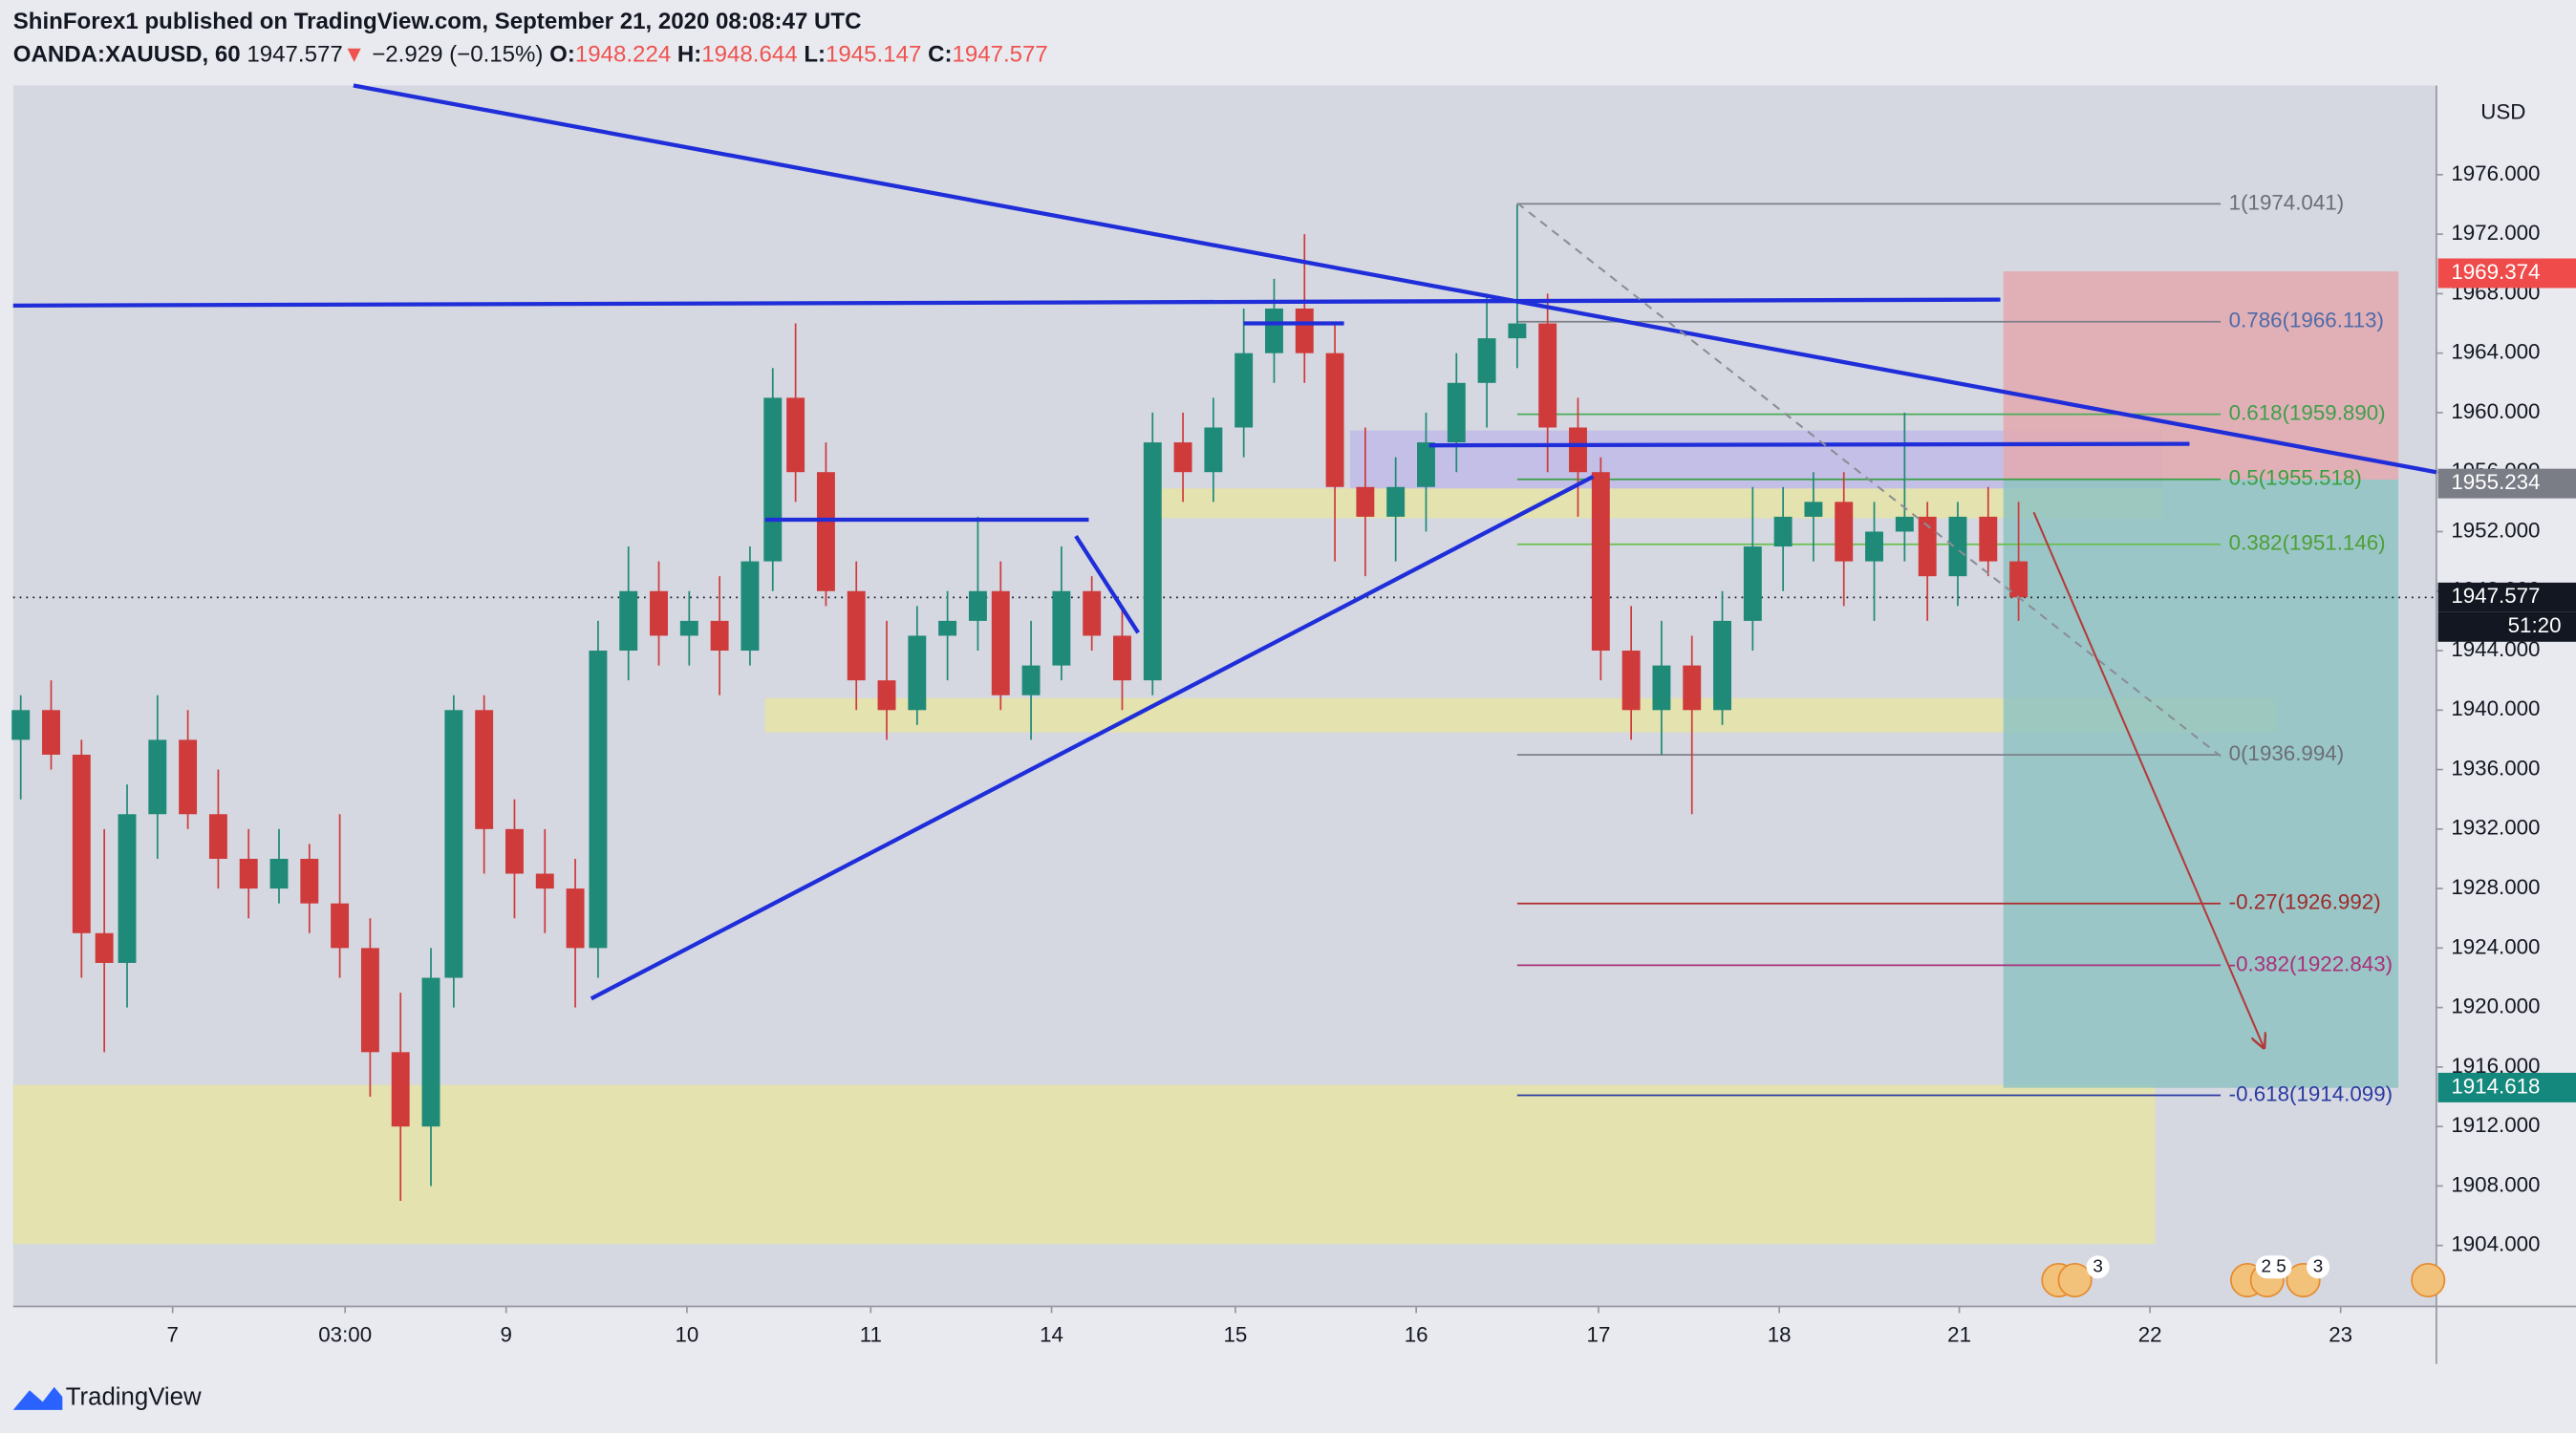  I want to click on y-tick-label: 1932.000, so click(2495, 828).